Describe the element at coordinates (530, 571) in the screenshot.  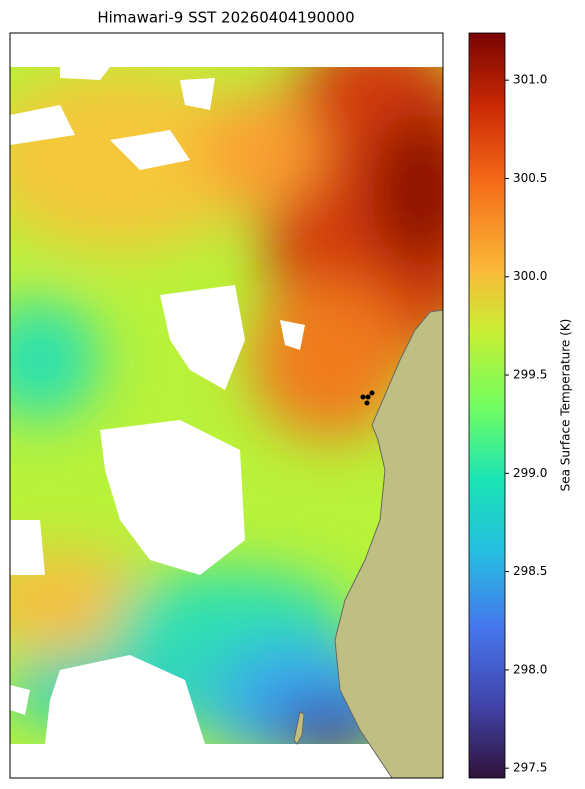
I see `colorbar-tick-label: 298.5` at that location.